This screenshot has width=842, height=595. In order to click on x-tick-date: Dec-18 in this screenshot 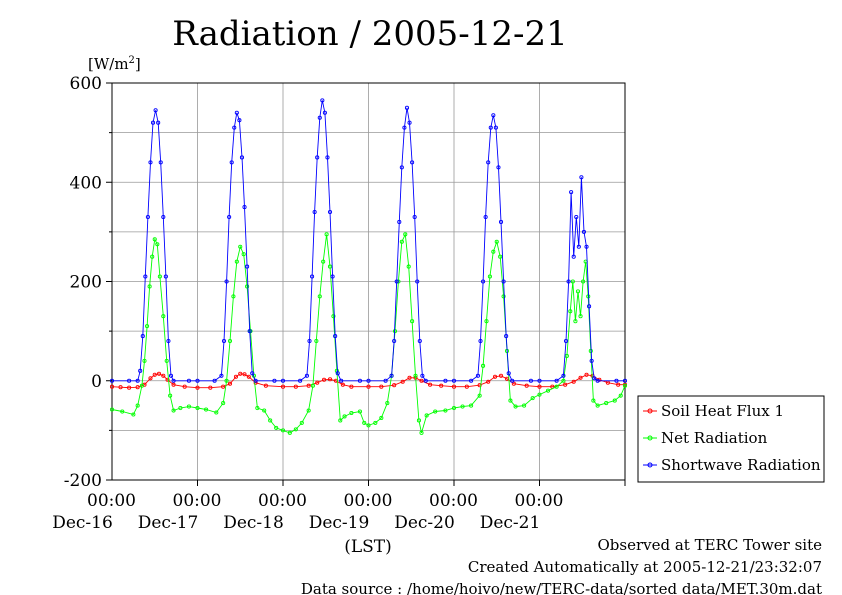, I will do `click(253, 523)`.